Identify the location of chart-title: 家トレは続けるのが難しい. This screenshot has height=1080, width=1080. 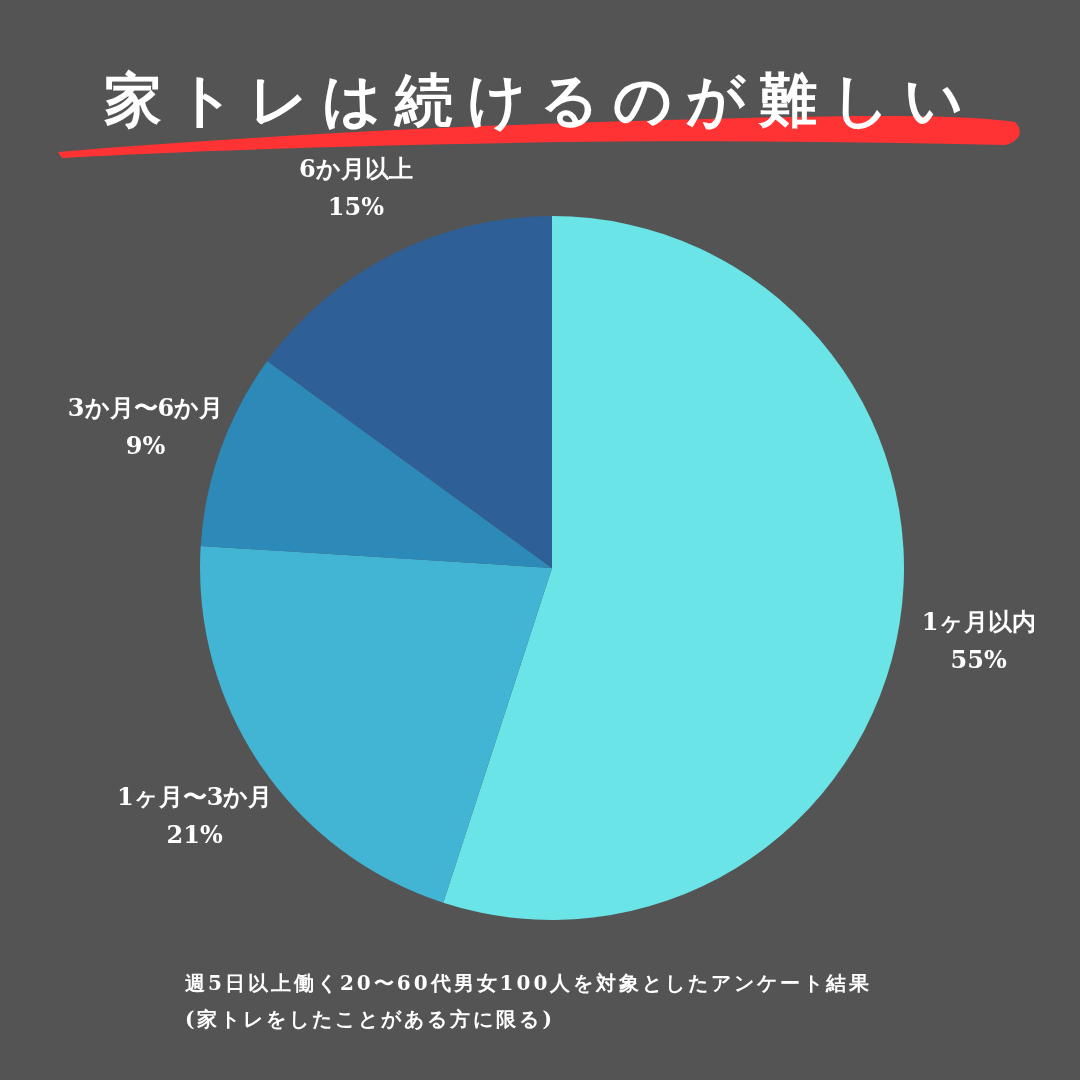
(540, 100).